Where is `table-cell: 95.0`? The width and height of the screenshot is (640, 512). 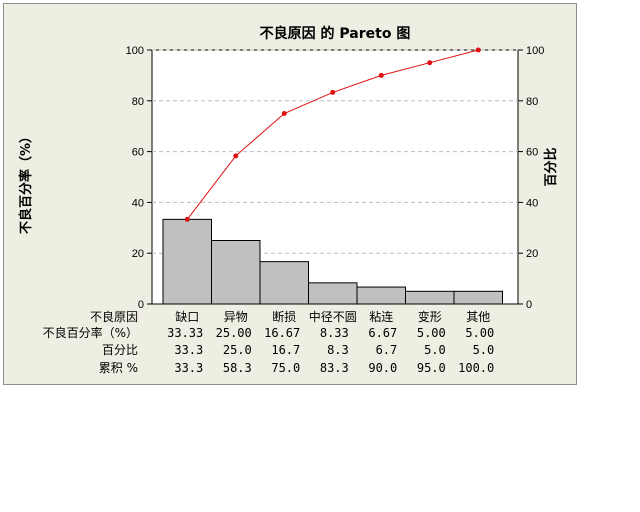
table-cell: 95.0 is located at coordinates (431, 368).